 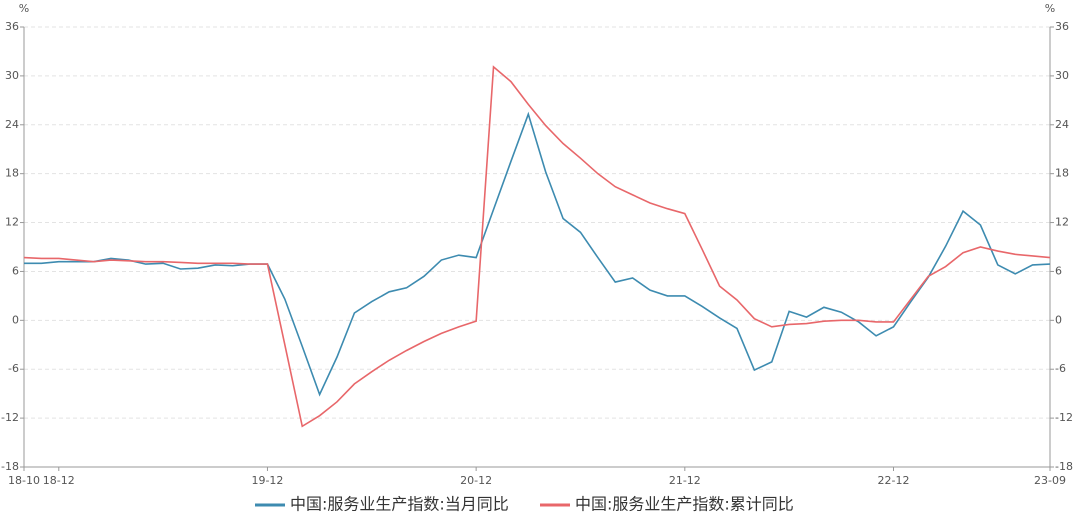 What do you see at coordinates (10, 417) in the screenshot?
I see `y-tick-label: -12` at bounding box center [10, 417].